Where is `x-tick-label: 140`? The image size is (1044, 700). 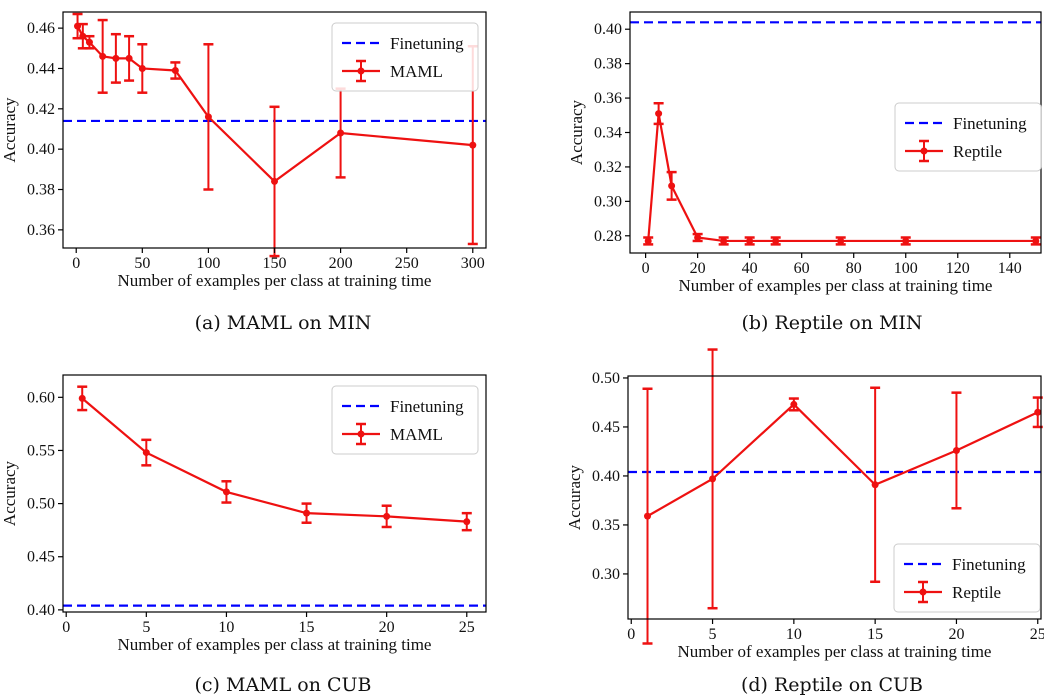
x-tick-label: 140 is located at coordinates (1010, 268).